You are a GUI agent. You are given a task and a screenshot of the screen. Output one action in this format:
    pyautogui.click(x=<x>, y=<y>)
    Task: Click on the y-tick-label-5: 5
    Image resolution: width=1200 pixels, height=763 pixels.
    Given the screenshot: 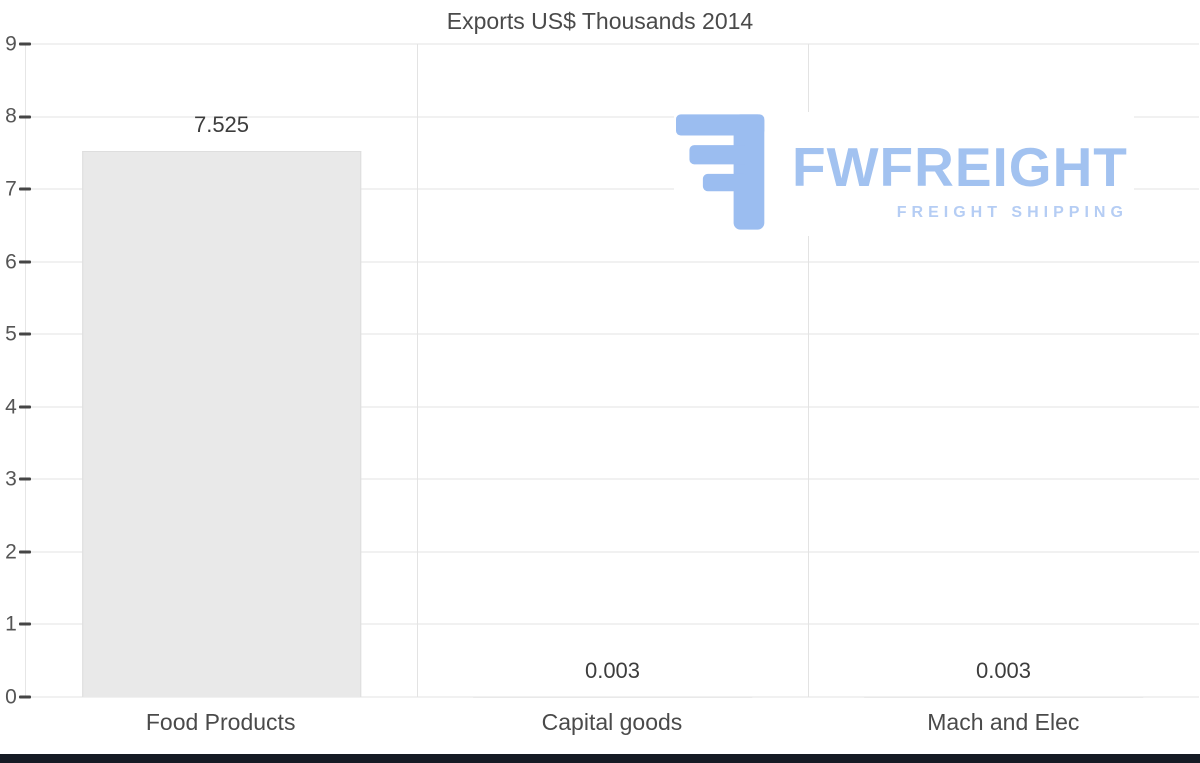 What is the action you would take?
    pyautogui.click(x=11, y=334)
    